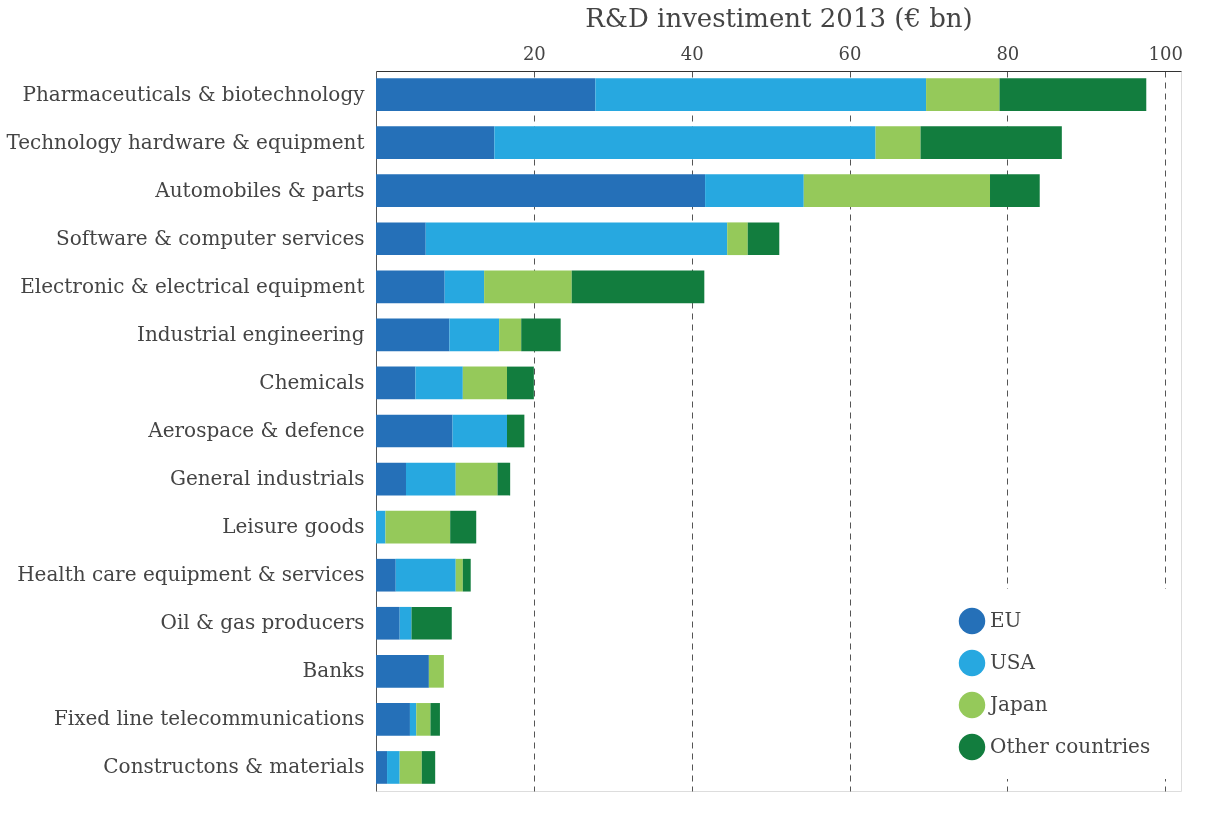 Image resolution: width=1220 pixels, height=819 pixels. I want to click on y-tick-label: Health care equipment & services, so click(191, 574).